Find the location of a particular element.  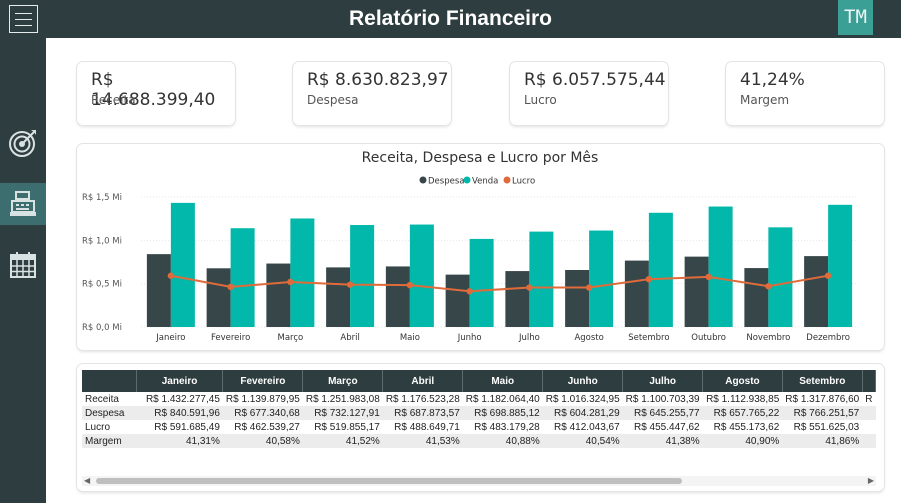

column-header: Abril is located at coordinates (423, 381).